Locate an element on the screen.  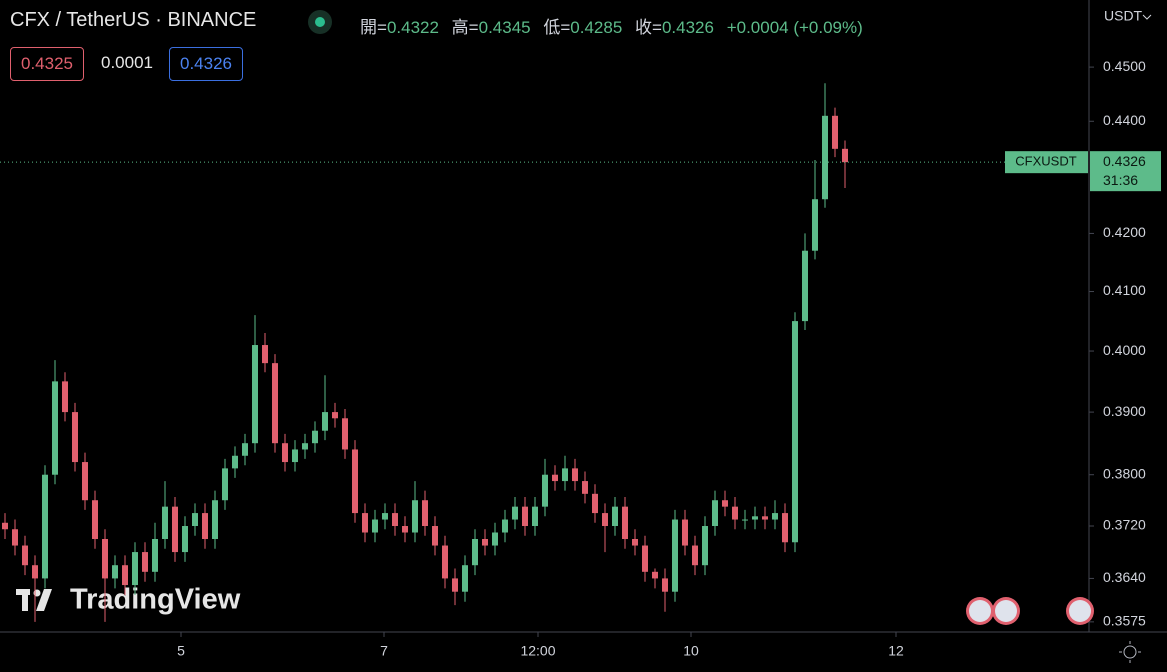
x-tick-label: 7 is located at coordinates (384, 651).